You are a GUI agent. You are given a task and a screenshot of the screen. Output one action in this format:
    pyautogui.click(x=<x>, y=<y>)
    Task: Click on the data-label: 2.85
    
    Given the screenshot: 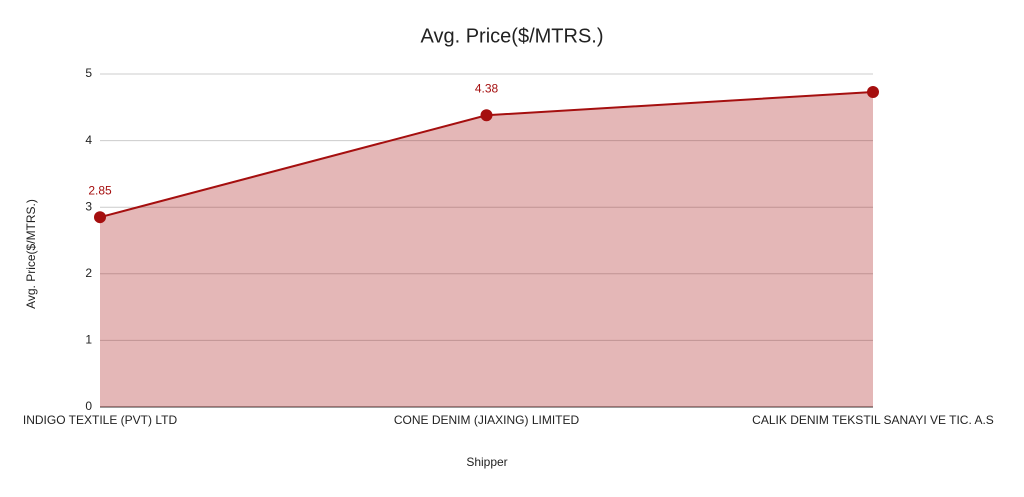 What is the action you would take?
    pyautogui.click(x=100, y=190)
    